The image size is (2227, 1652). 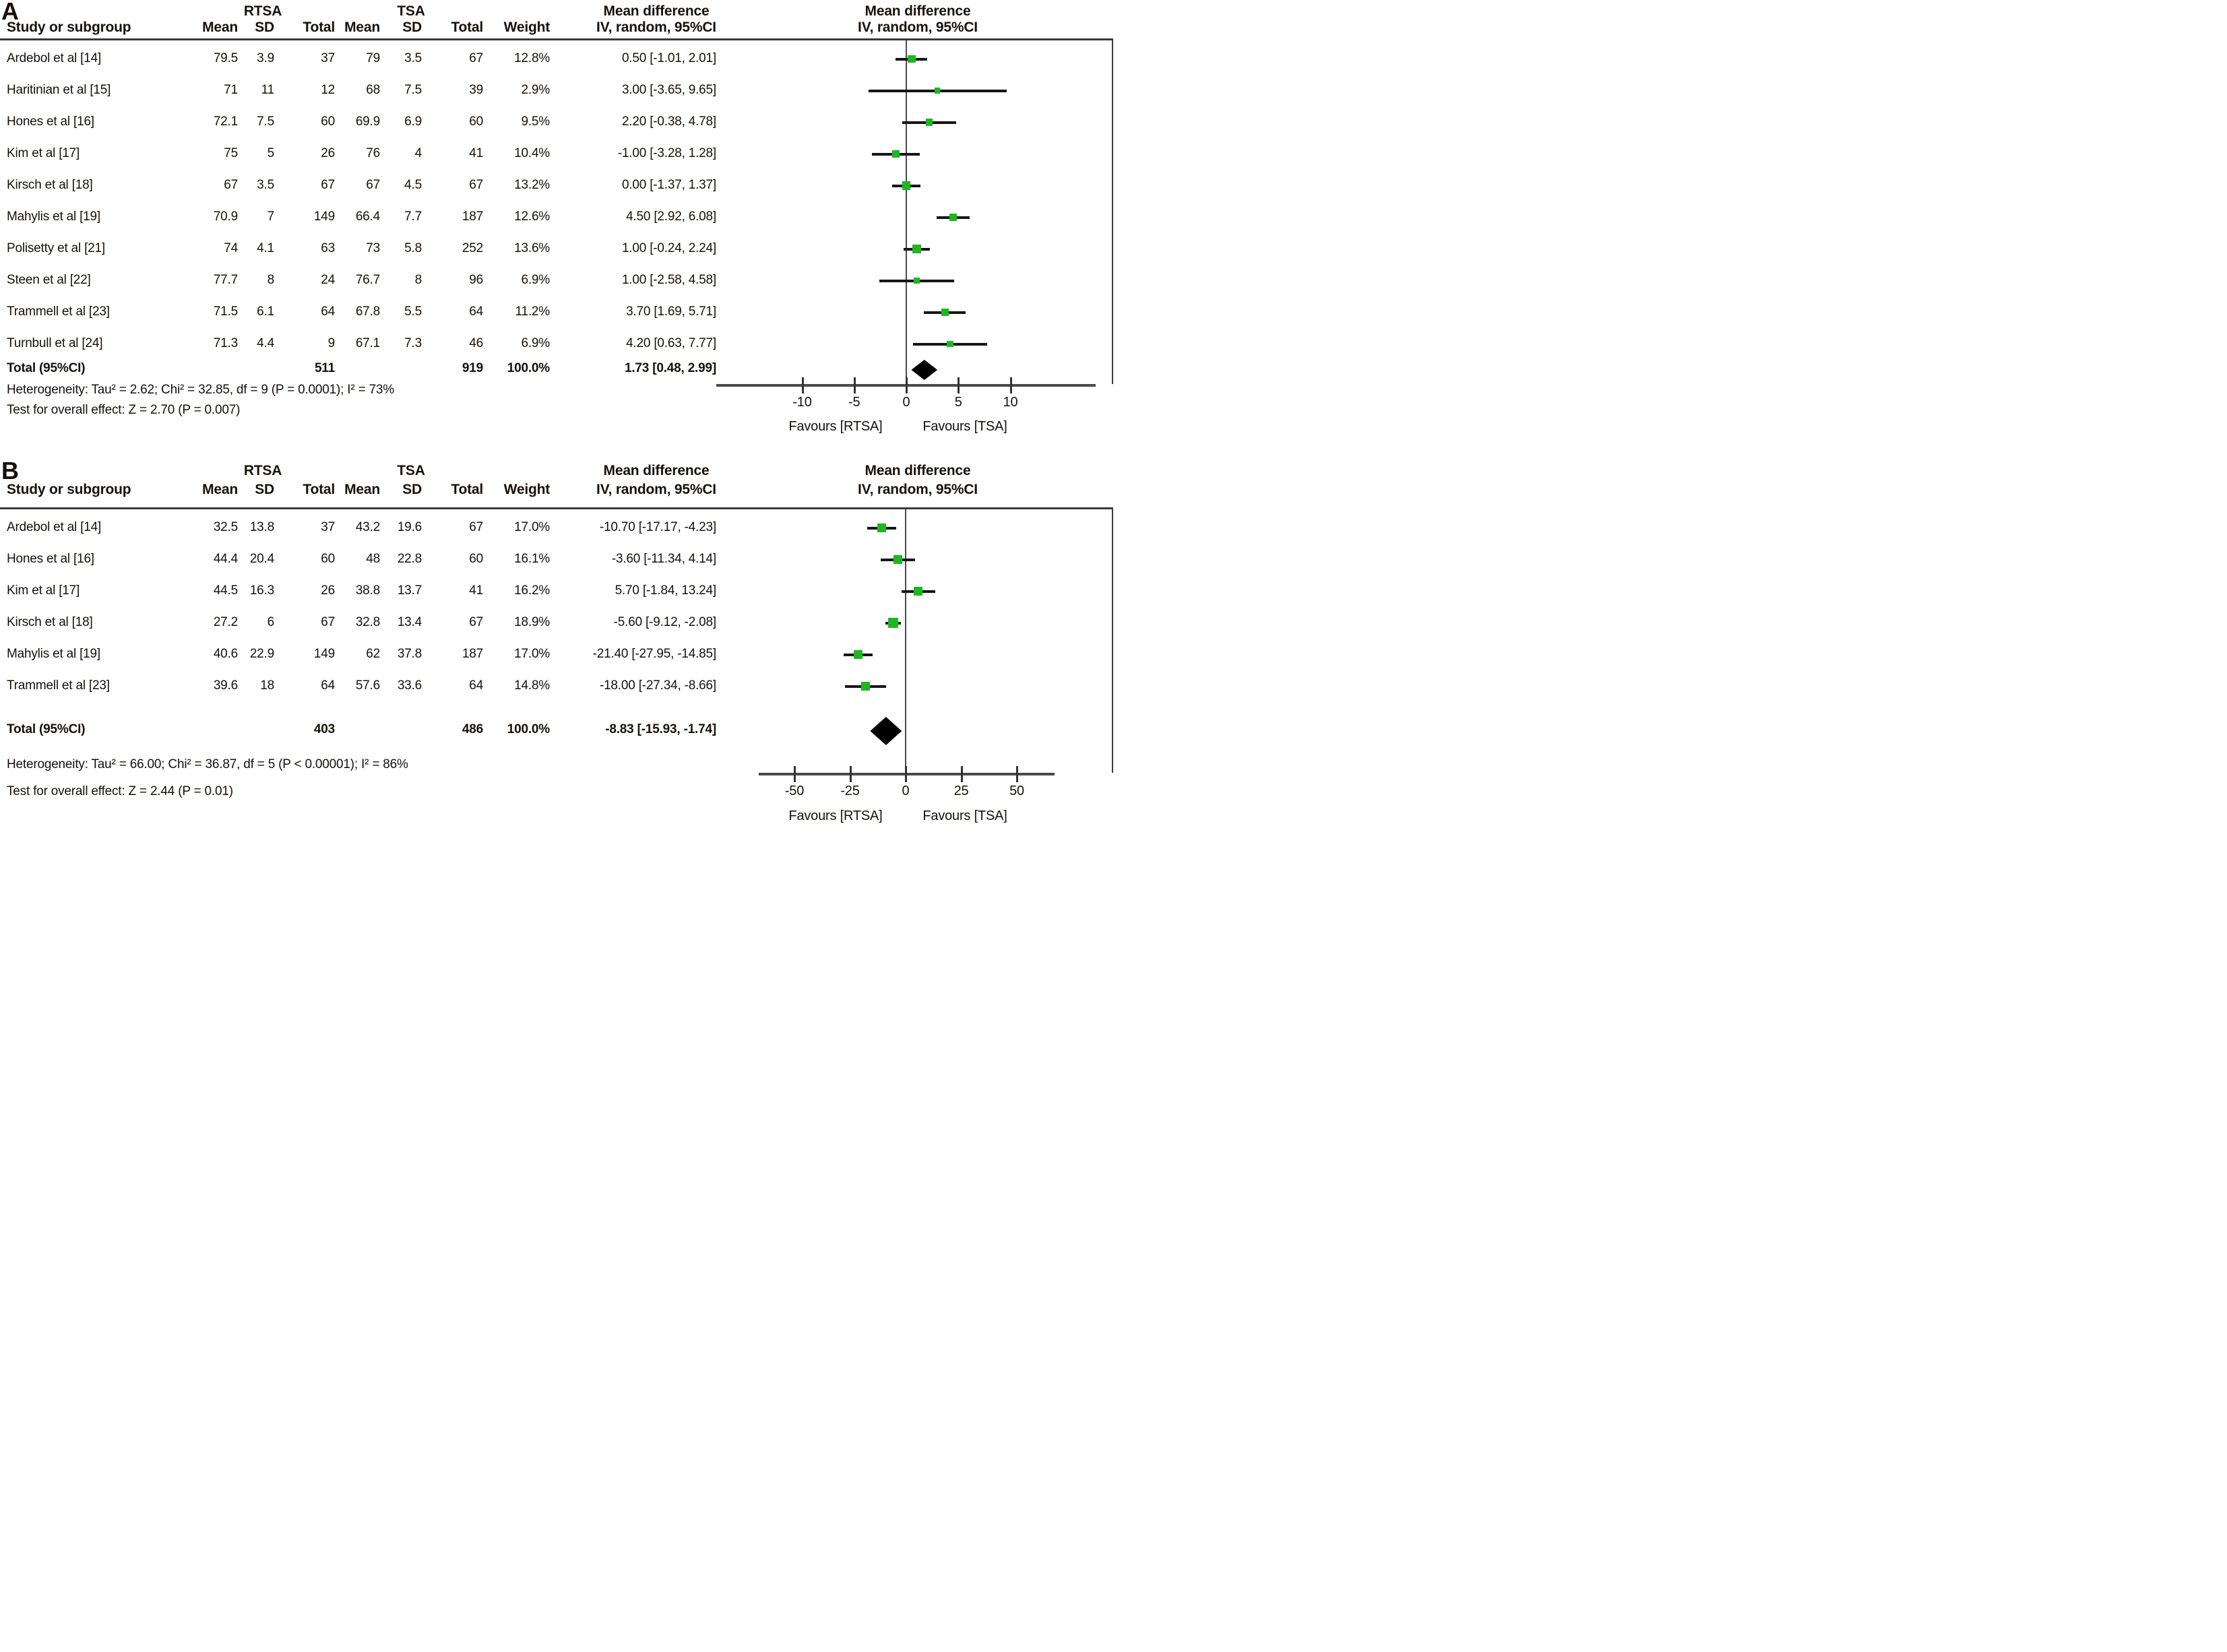 What do you see at coordinates (413, 185) in the screenshot?
I see `sd2-value: 4.5` at bounding box center [413, 185].